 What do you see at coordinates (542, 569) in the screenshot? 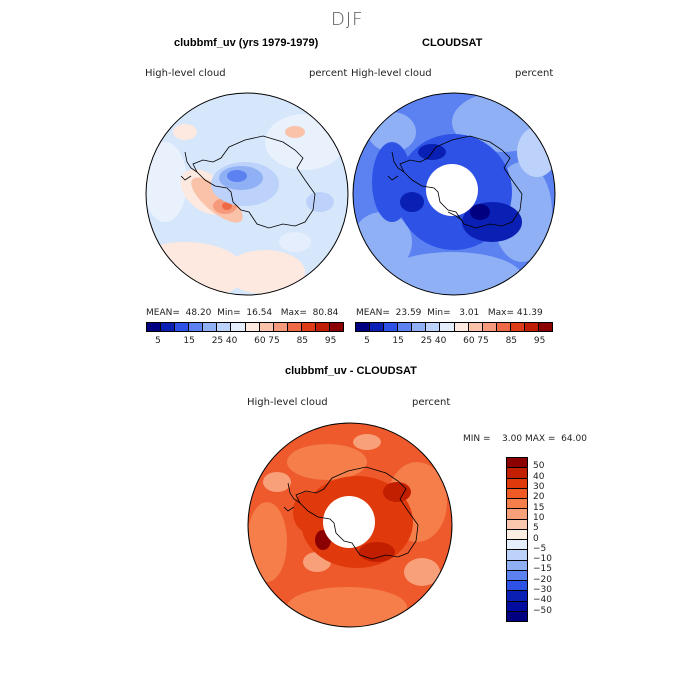
I see `diff-colorbar-tick-label: −15` at bounding box center [542, 569].